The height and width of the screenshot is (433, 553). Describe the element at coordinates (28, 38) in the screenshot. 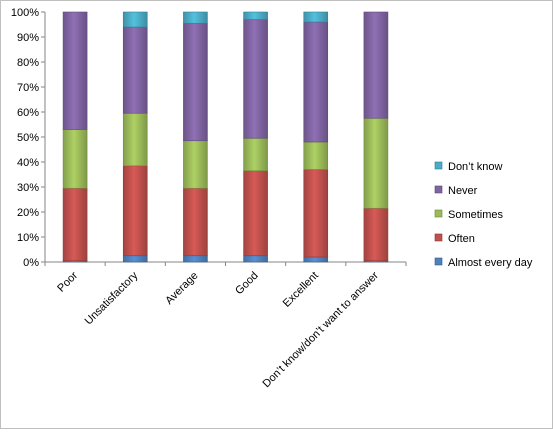

I see `y-tick-label: 90%` at that location.